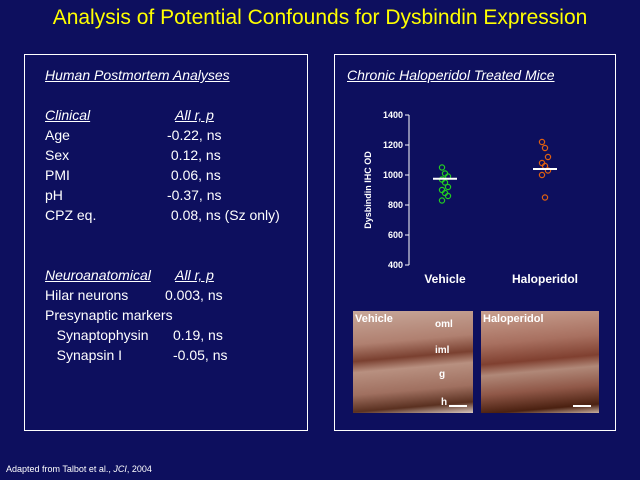  I want to click on y-tick-label: 1400, so click(393, 115).